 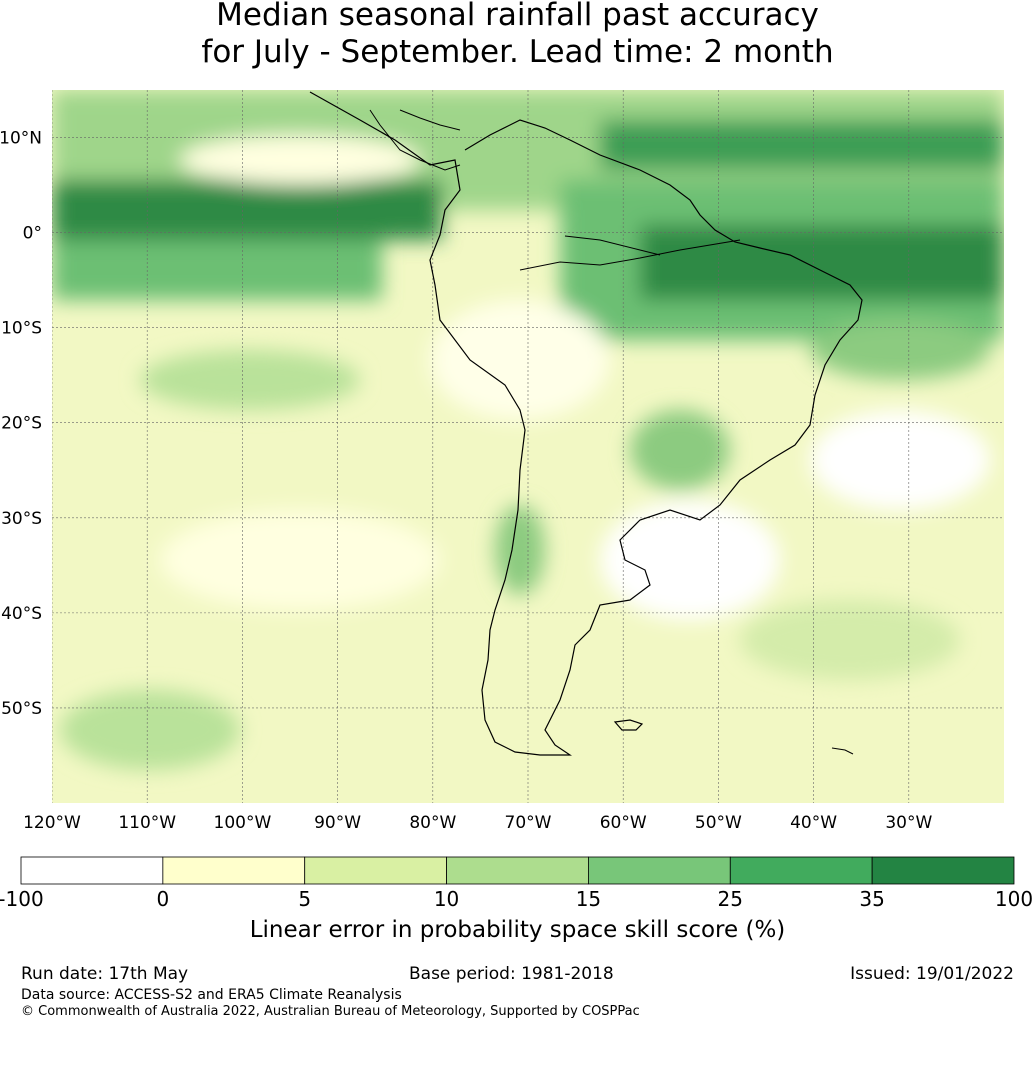 I want to click on latitude-tick-labels: 10°N 0° 10°S 20°S 30°S 40°S 50°S, so click(x=21, y=424).